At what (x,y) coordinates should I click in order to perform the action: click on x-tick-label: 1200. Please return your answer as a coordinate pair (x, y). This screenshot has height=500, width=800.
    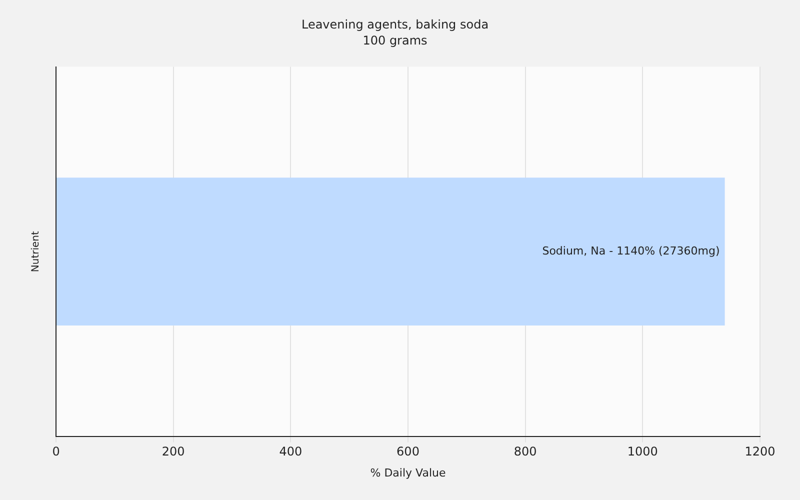
    Looking at the image, I should click on (760, 451).